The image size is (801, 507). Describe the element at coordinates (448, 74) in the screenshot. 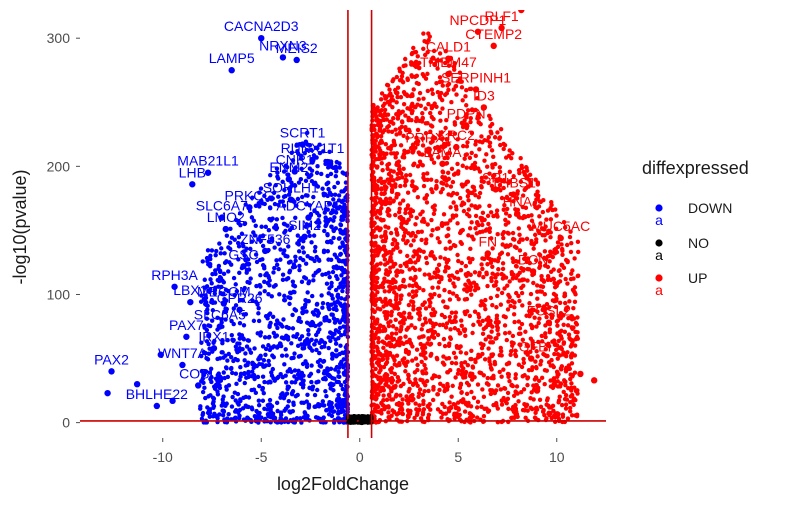

I see `data-point` at that location.